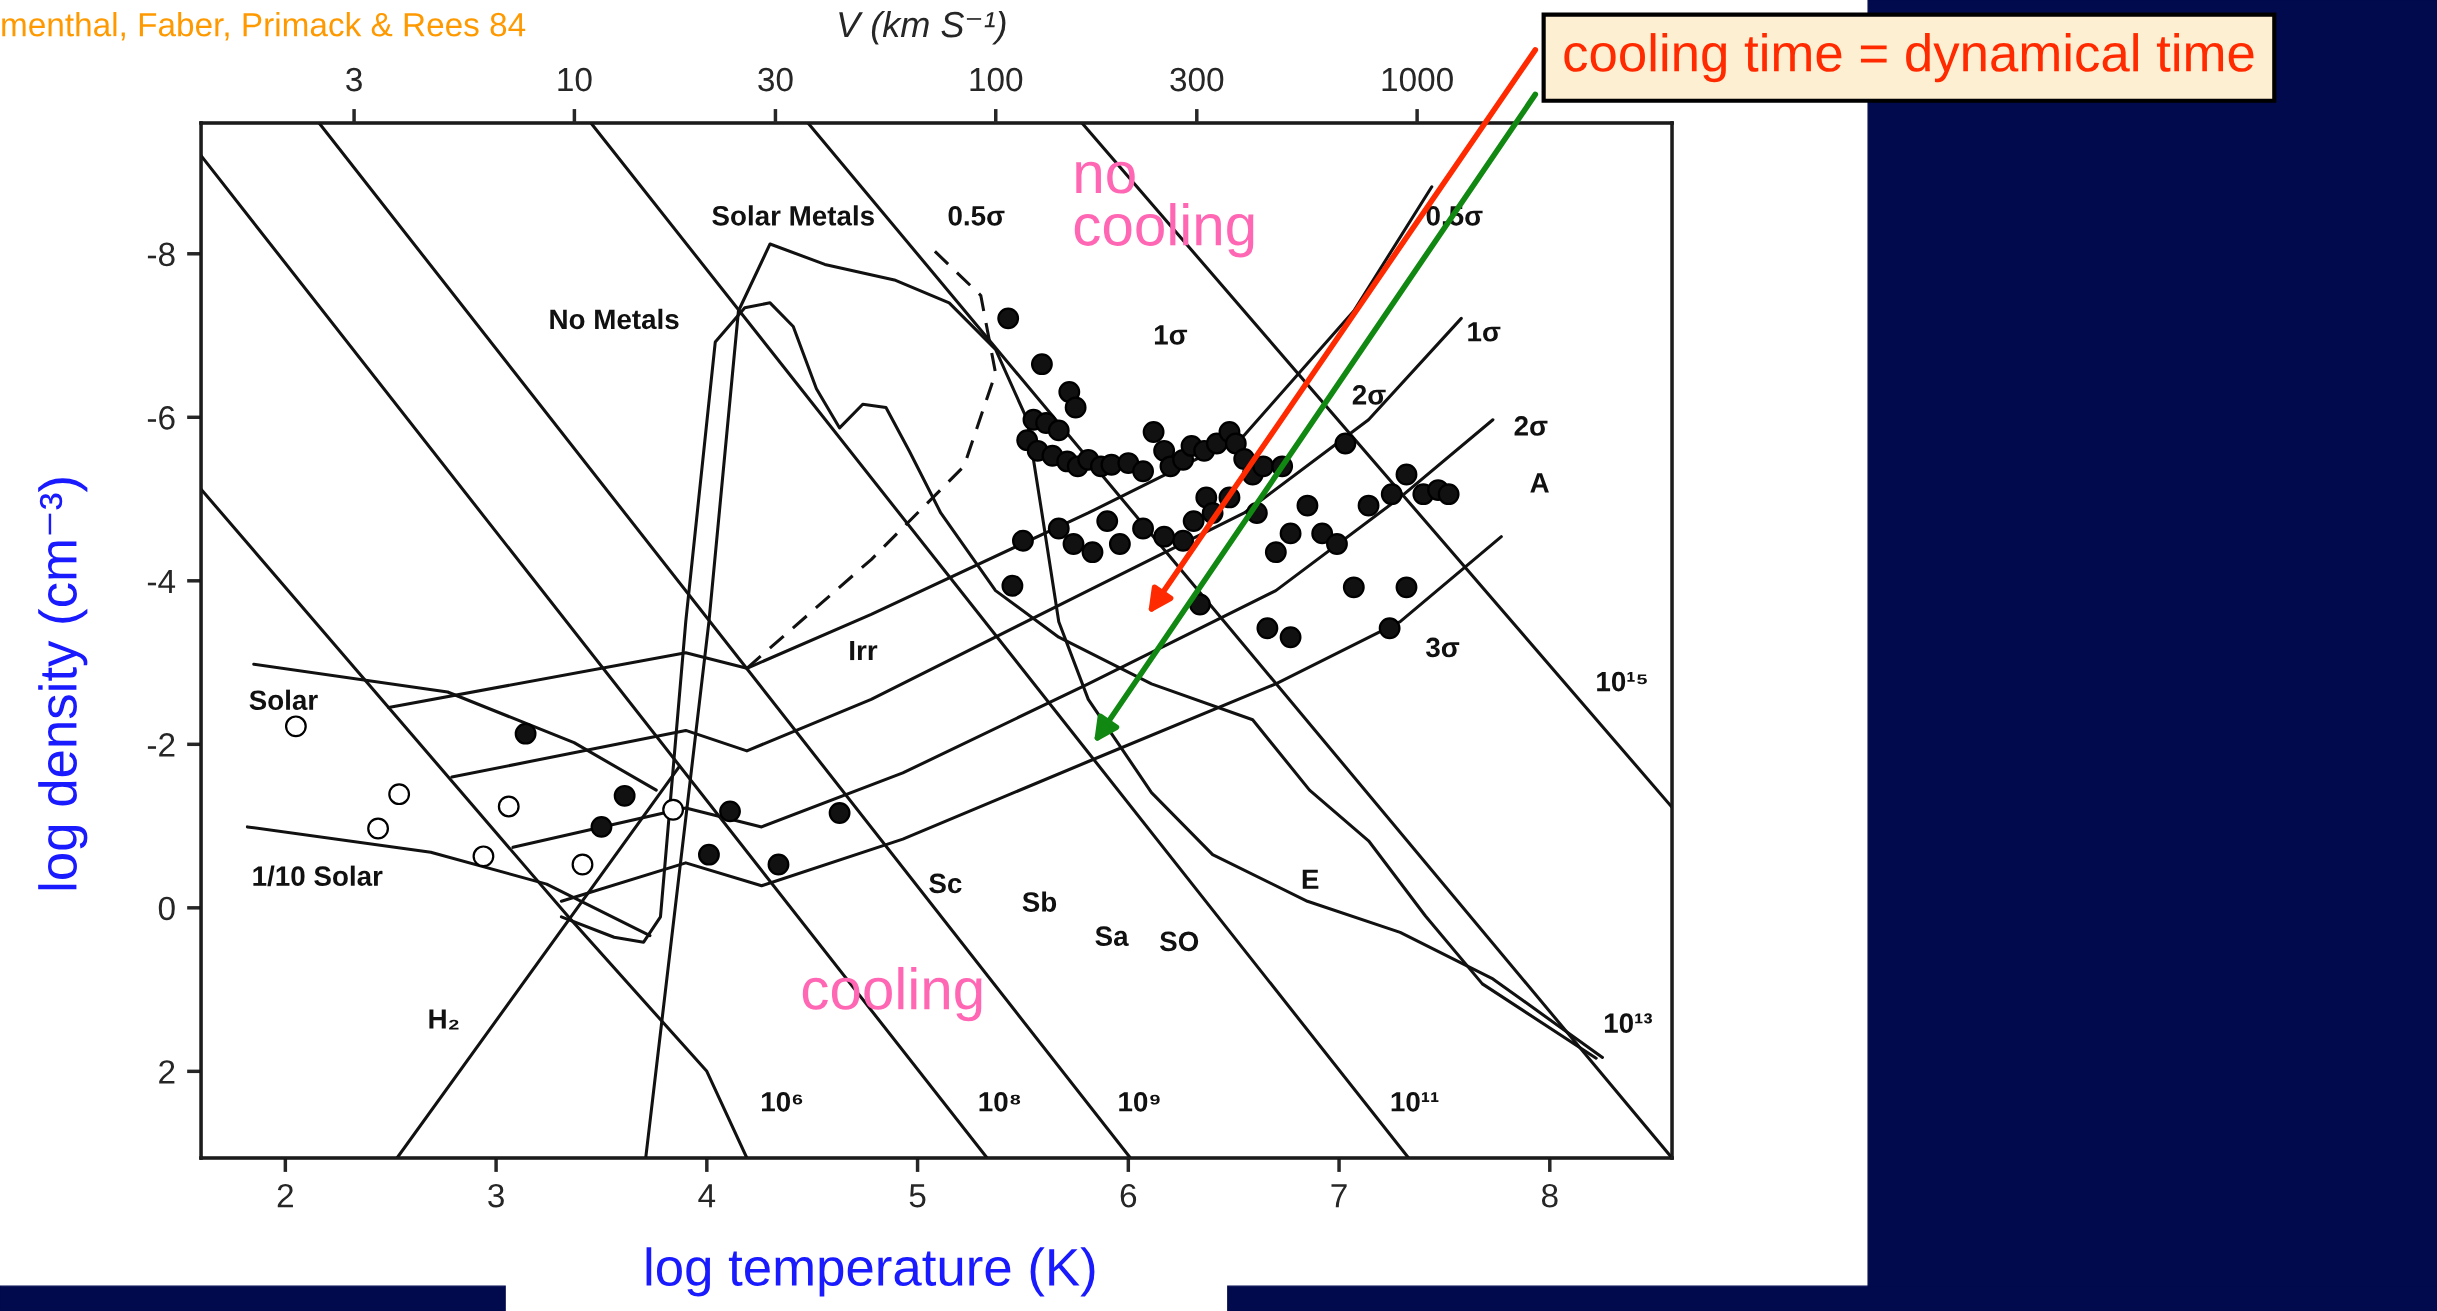  What do you see at coordinates (782, 1101) in the screenshot?
I see `annotation: 10⁶` at bounding box center [782, 1101].